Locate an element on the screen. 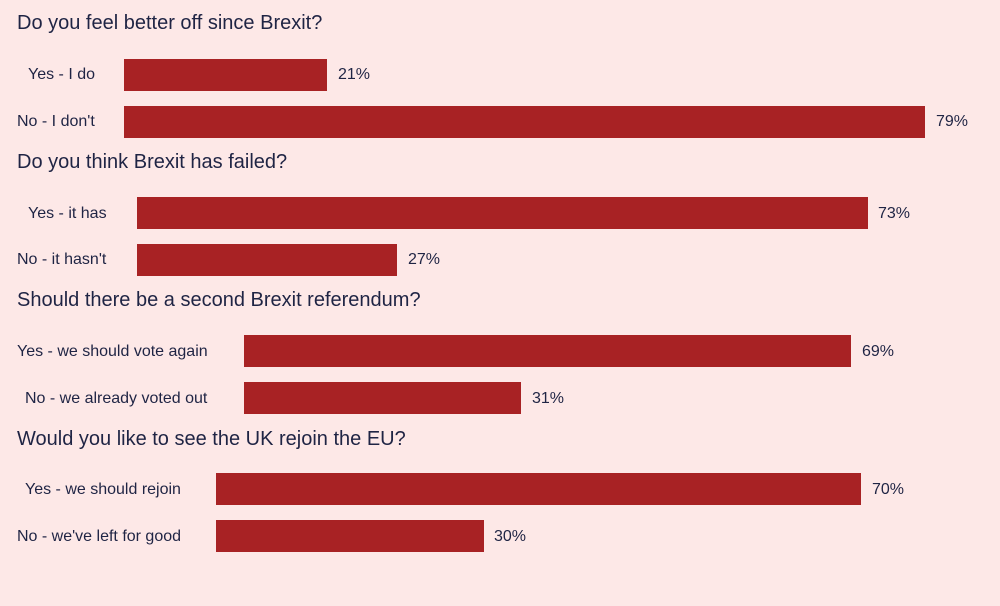  answer-label: Yes - I do is located at coordinates (62, 74).